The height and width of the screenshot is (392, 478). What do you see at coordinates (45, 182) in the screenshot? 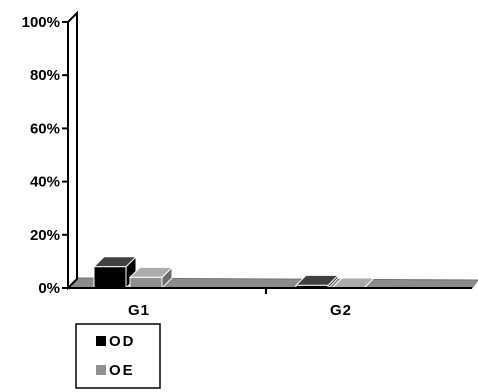
I see `y-tick-label: 40%` at bounding box center [45, 182].